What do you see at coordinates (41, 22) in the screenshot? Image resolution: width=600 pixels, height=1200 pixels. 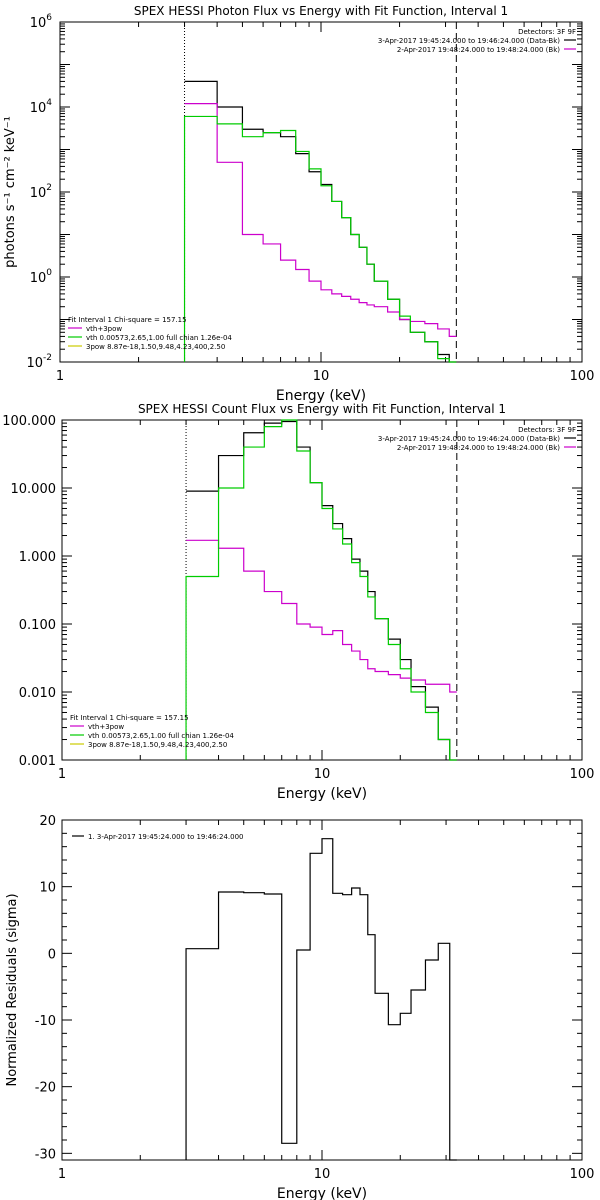 I see `y-tick-label: 10⁶` at bounding box center [41, 22].